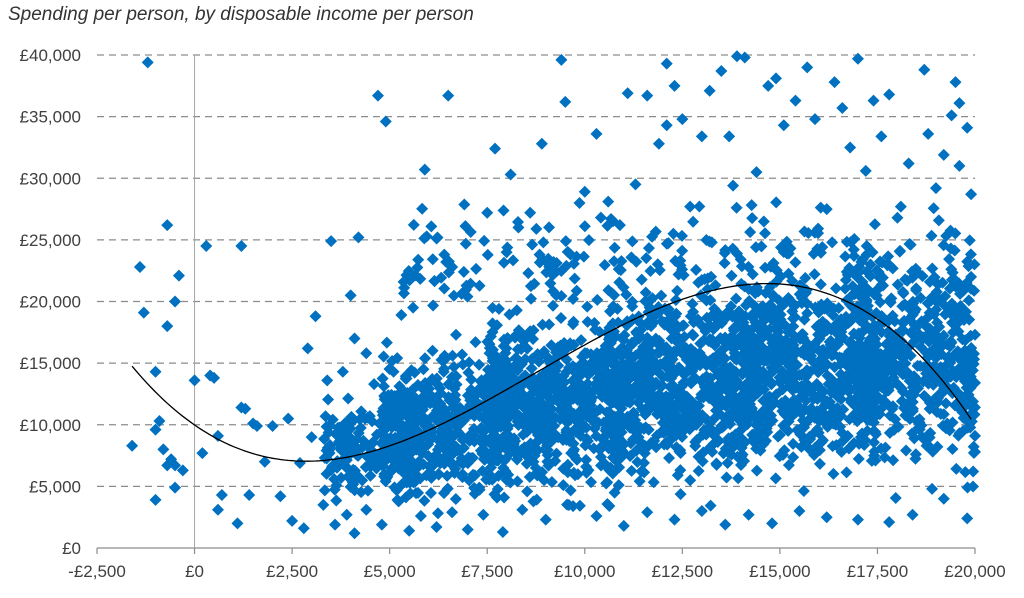 The width and height of the screenshot is (1024, 598). What do you see at coordinates (194, 571) in the screenshot?
I see `x-tick-label: £0` at bounding box center [194, 571].